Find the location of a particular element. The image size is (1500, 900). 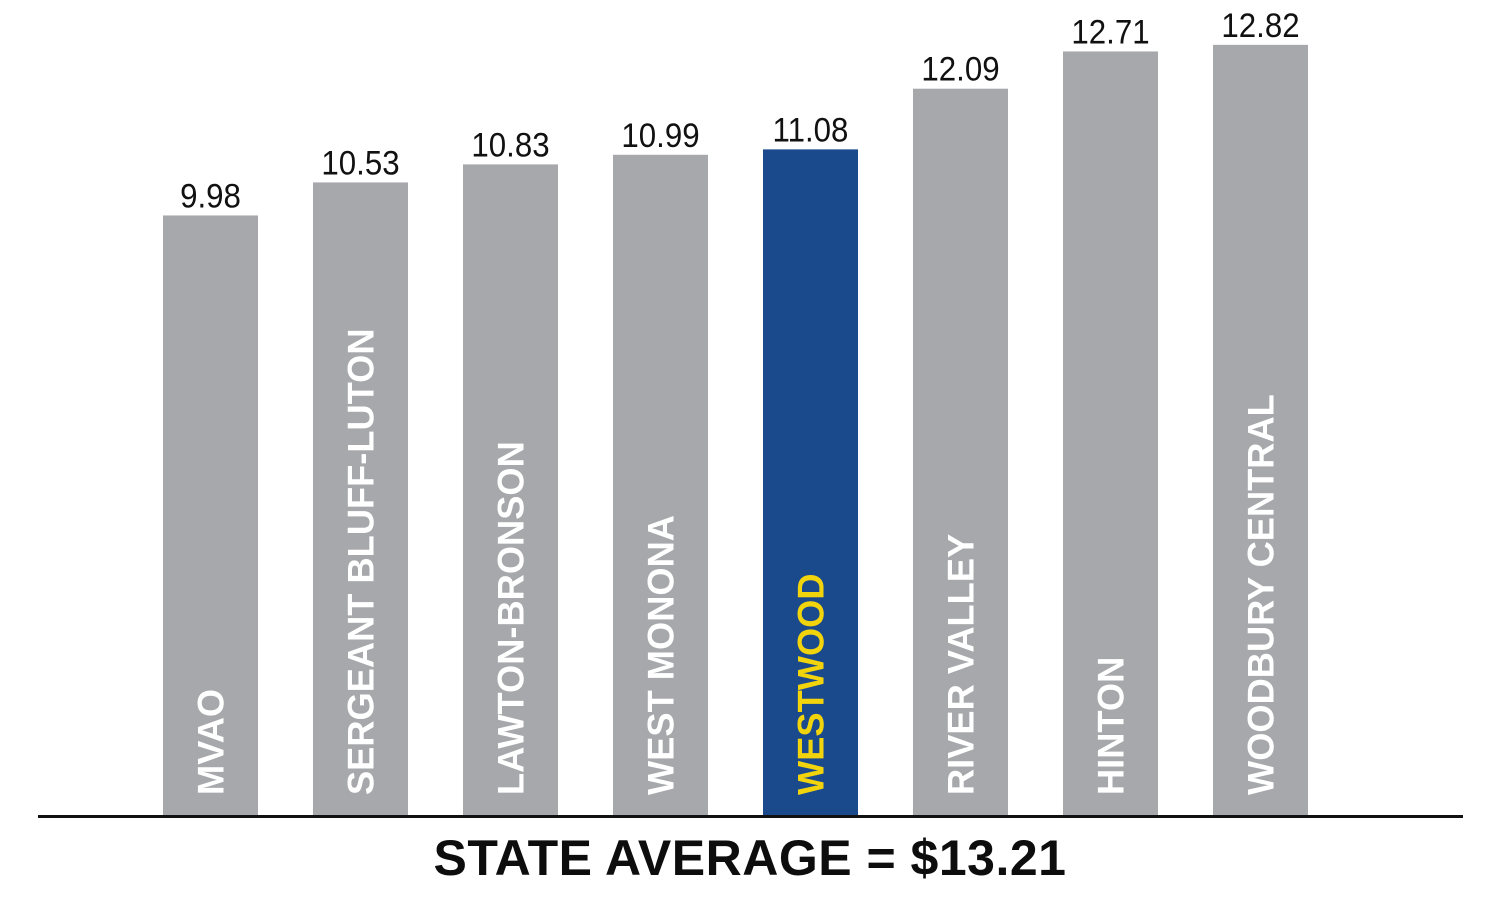

bar-group: 10.53 SERGEANT BLUFF-LUTON is located at coordinates (360, 479).